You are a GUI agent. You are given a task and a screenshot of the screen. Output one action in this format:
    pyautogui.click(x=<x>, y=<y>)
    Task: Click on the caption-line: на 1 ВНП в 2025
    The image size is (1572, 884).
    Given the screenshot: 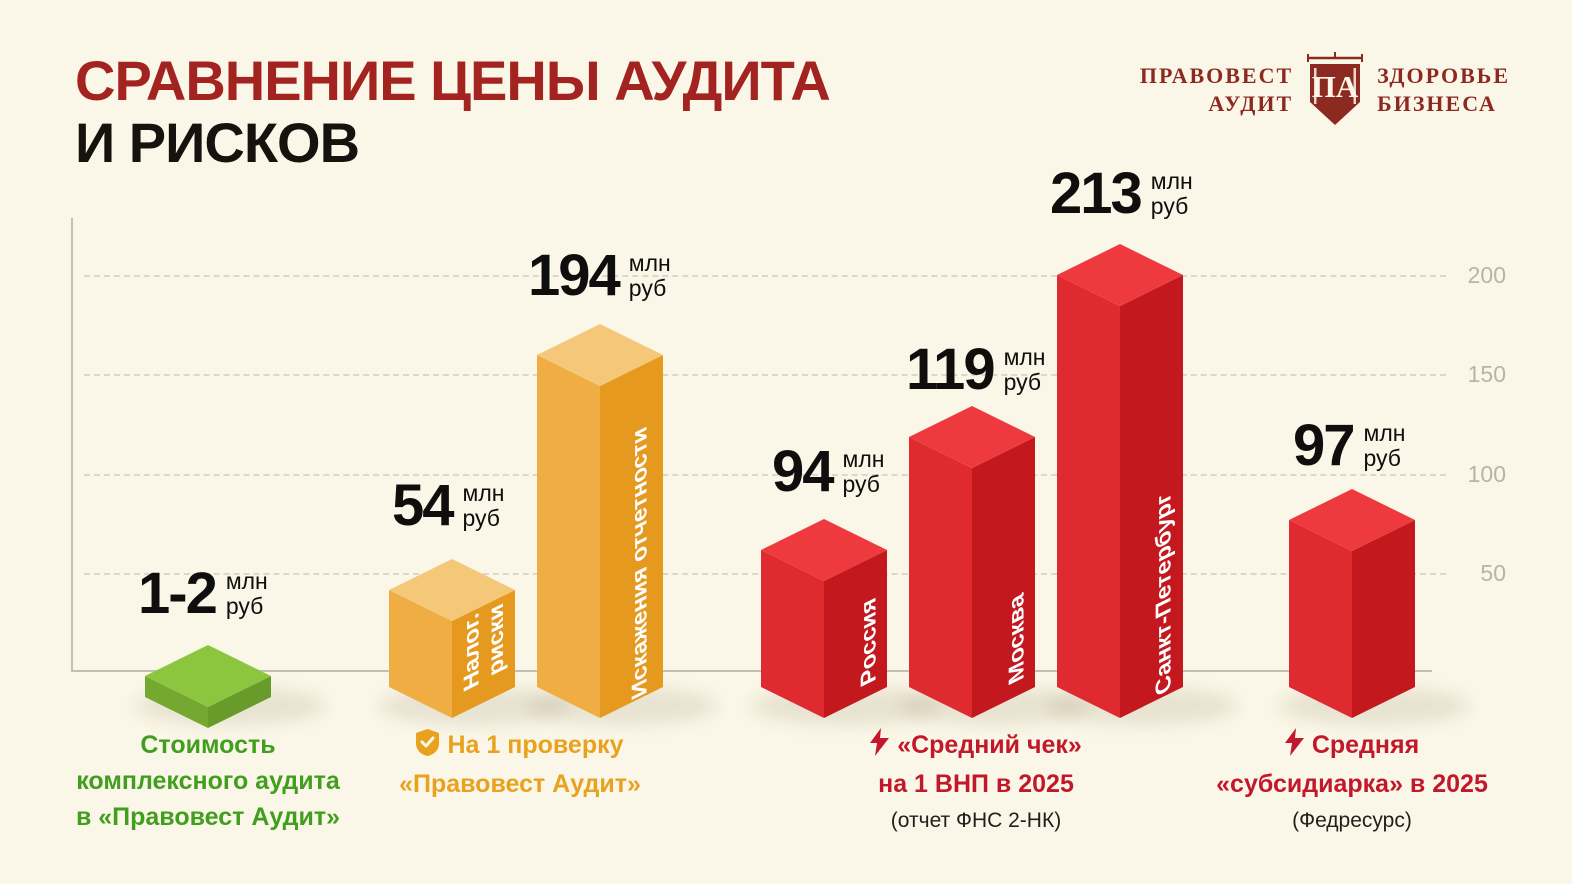 What is the action you would take?
    pyautogui.click(x=976, y=784)
    